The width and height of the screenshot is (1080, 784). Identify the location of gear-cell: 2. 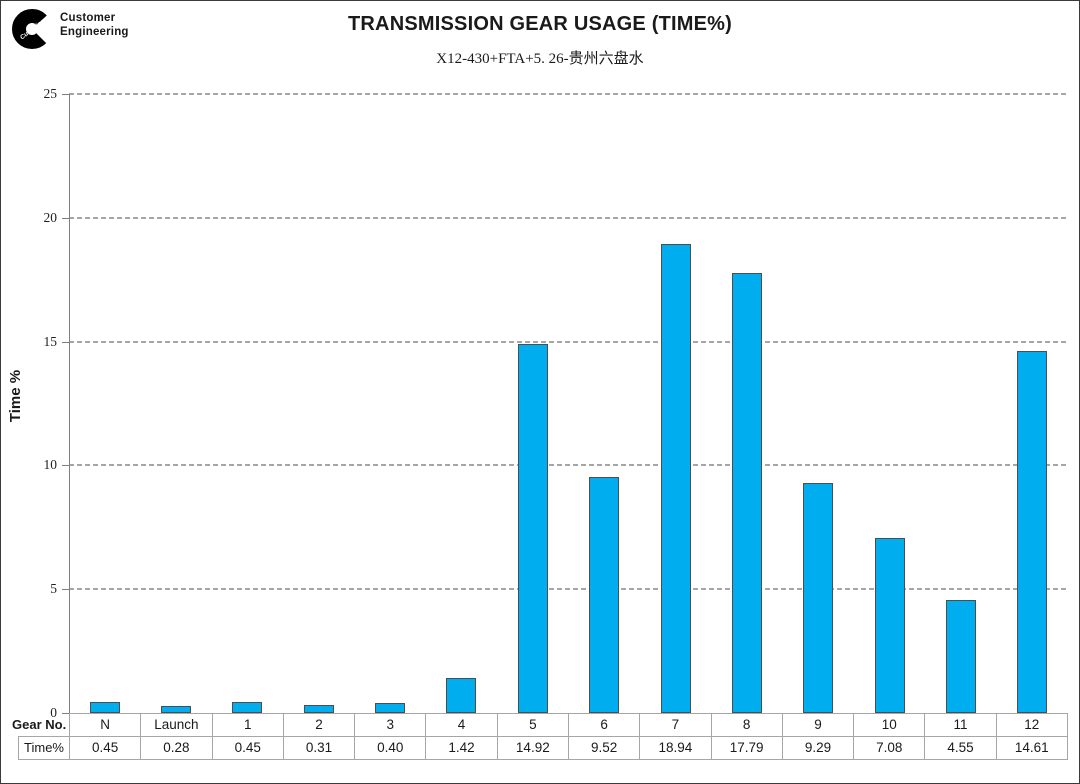
(319, 725).